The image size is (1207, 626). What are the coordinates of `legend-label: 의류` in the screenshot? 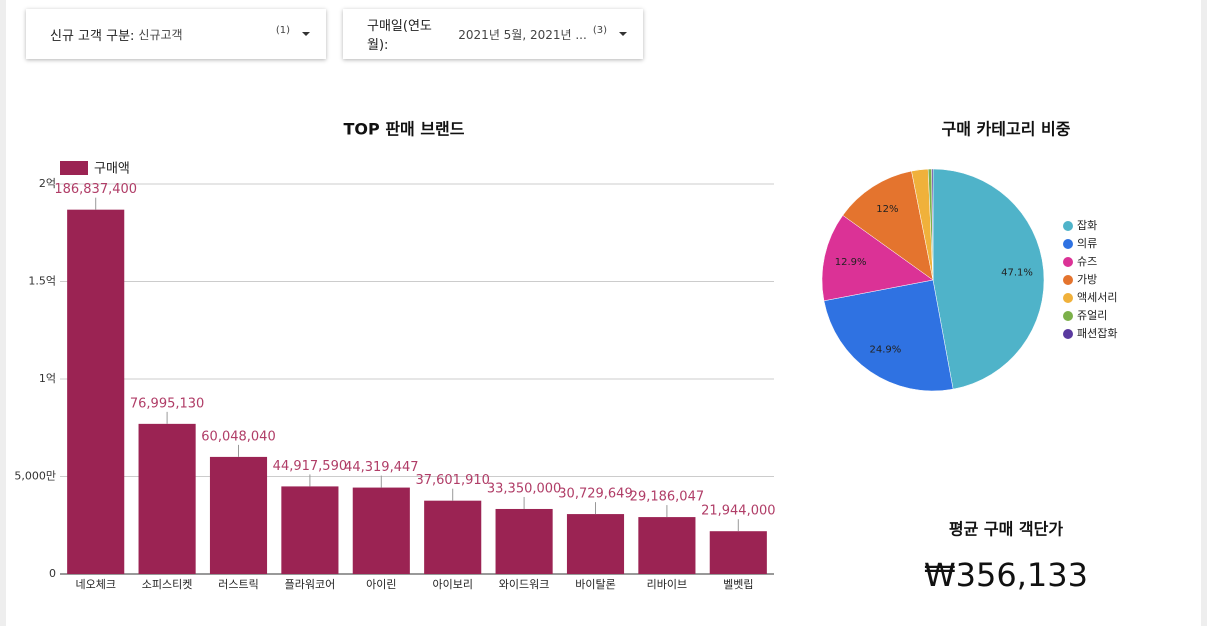 It's located at (1087, 243).